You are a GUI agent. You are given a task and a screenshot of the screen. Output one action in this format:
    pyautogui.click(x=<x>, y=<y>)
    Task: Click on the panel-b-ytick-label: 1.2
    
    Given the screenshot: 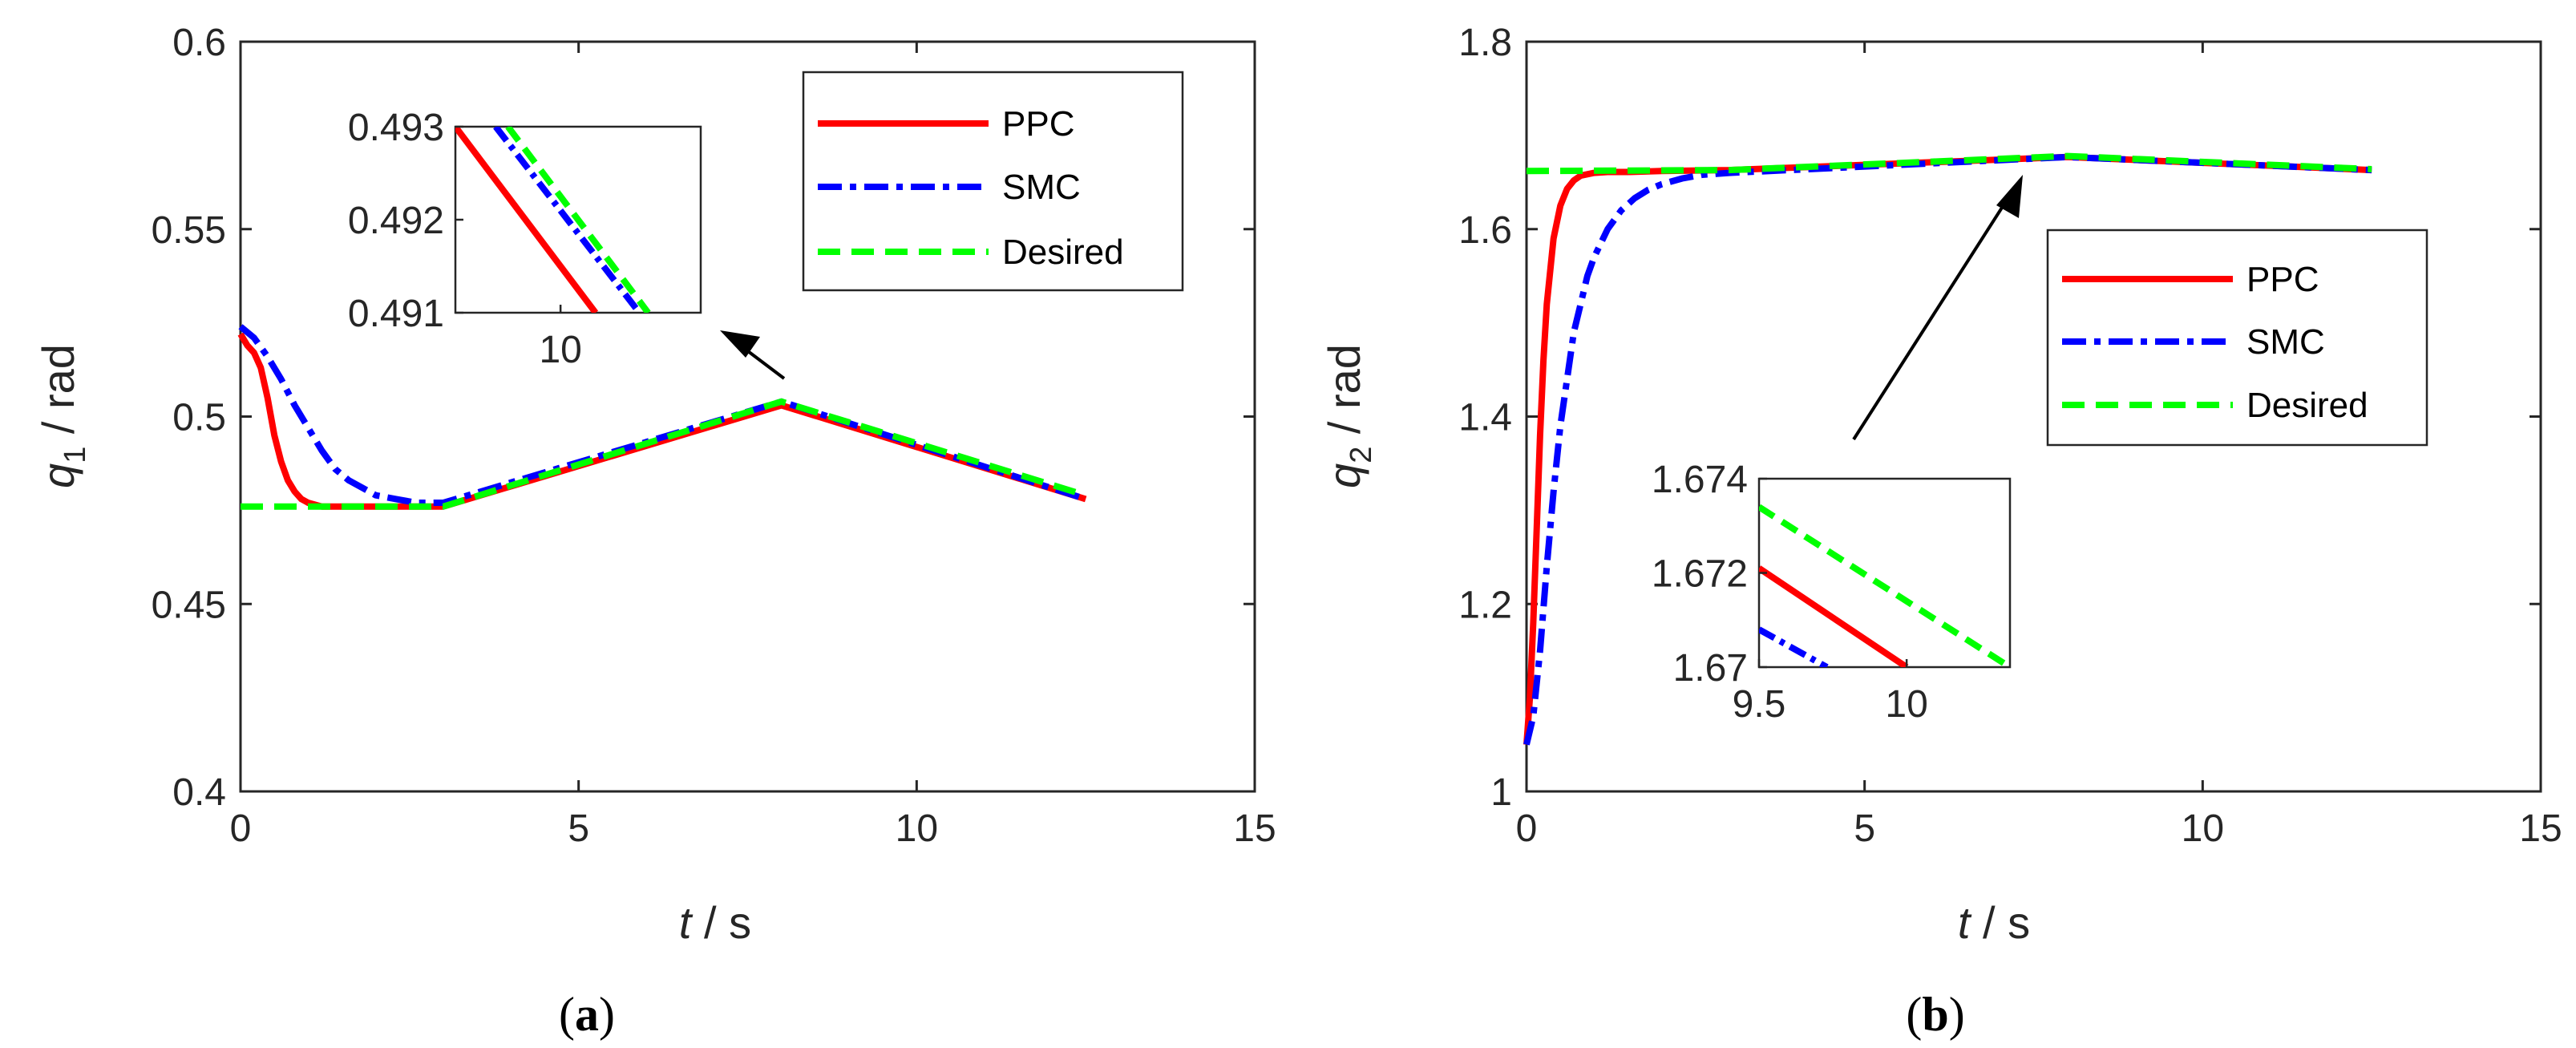 What is the action you would take?
    pyautogui.click(x=1485, y=605)
    